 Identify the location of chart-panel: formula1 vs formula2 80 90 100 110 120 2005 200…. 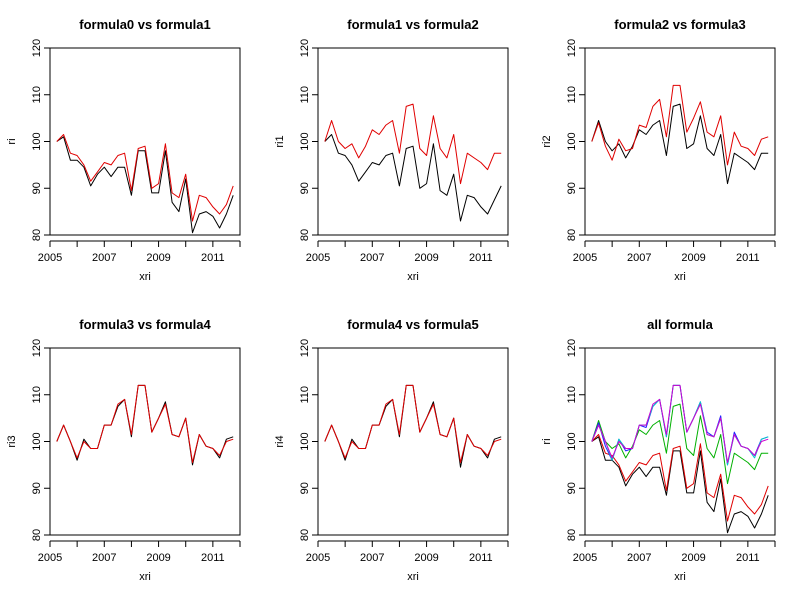
(391, 150).